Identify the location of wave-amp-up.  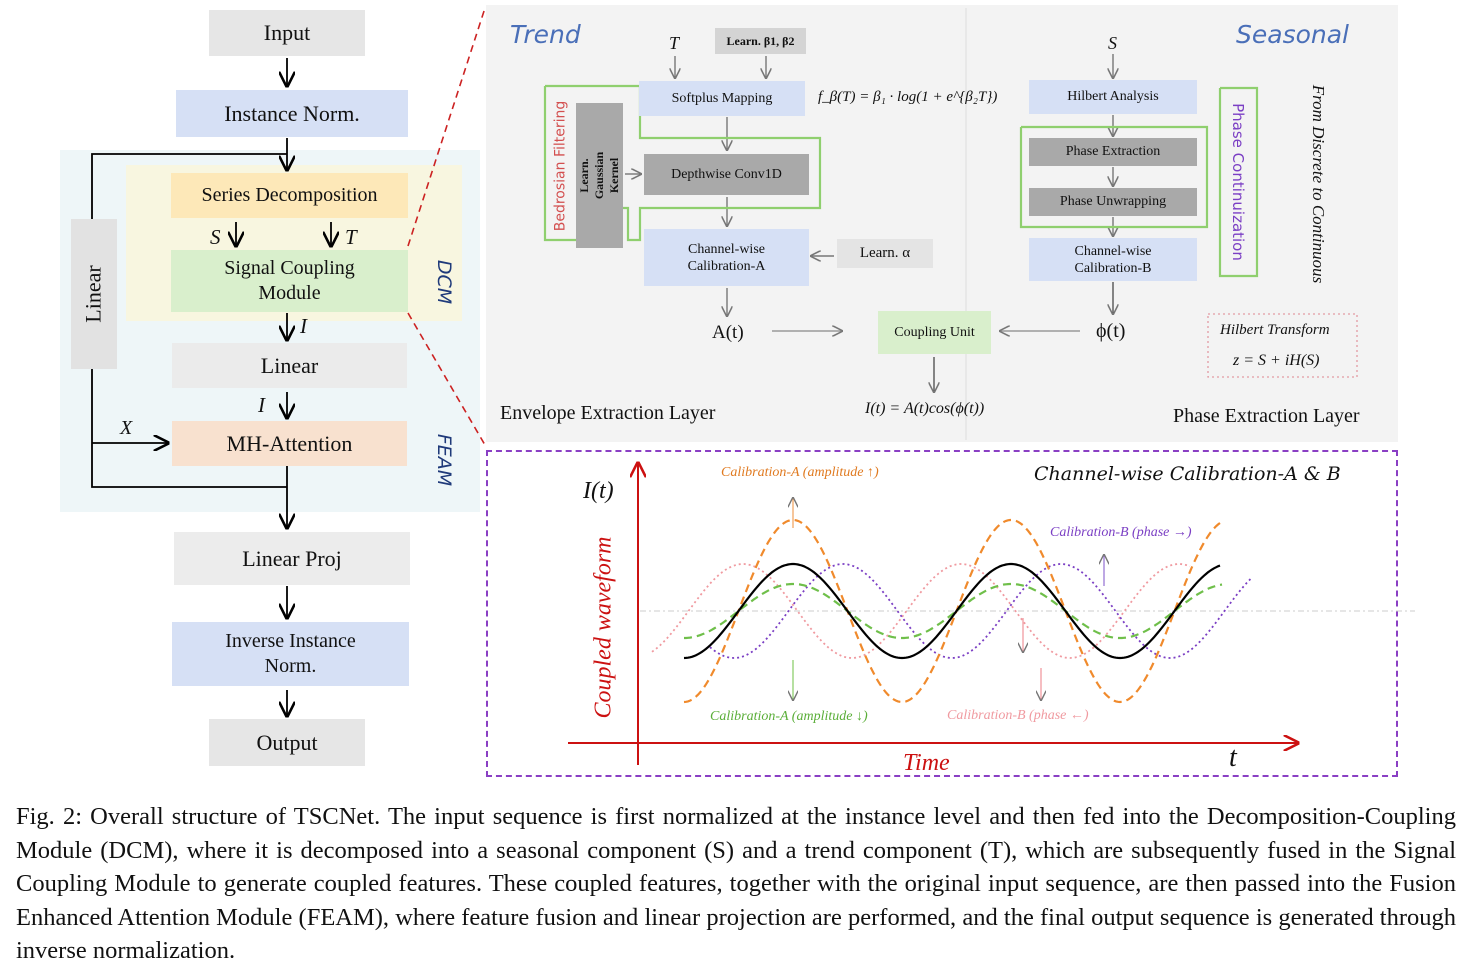
(952, 611).